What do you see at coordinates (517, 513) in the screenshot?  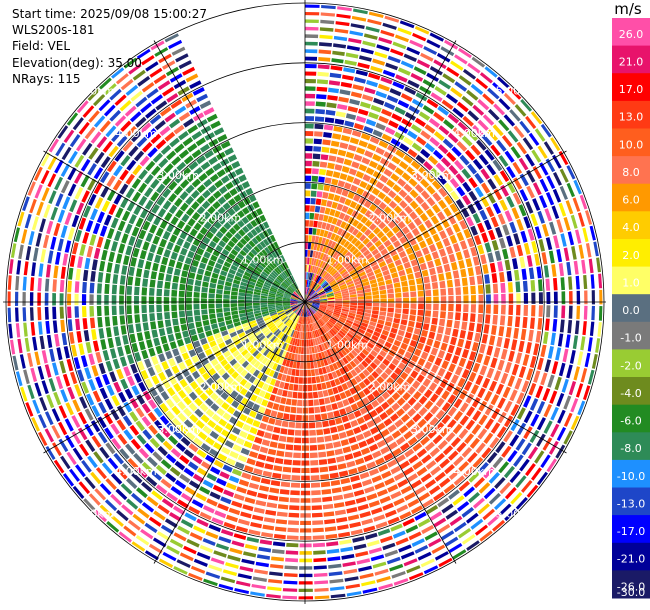 I see `range-ring-label: 5.00km` at bounding box center [517, 513].